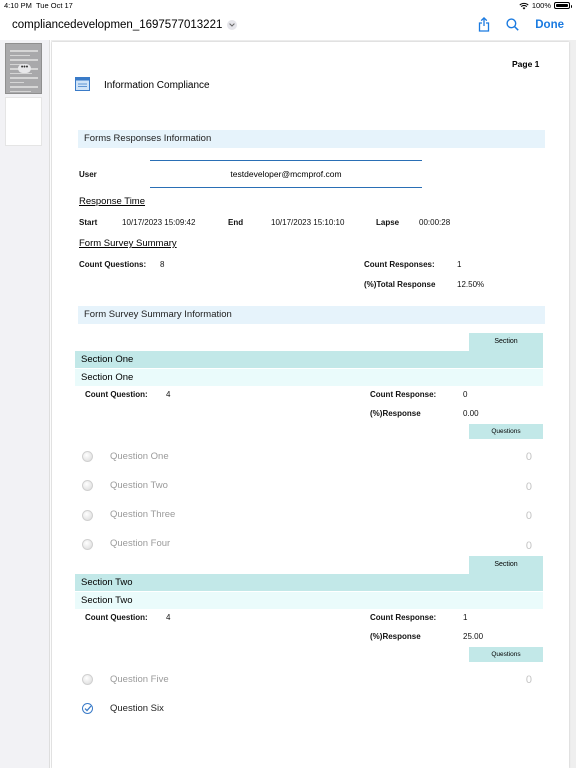 This screenshot has height=768, width=576. Describe the element at coordinates (541, 5) in the screenshot. I see `battery-percent: 100%` at that location.